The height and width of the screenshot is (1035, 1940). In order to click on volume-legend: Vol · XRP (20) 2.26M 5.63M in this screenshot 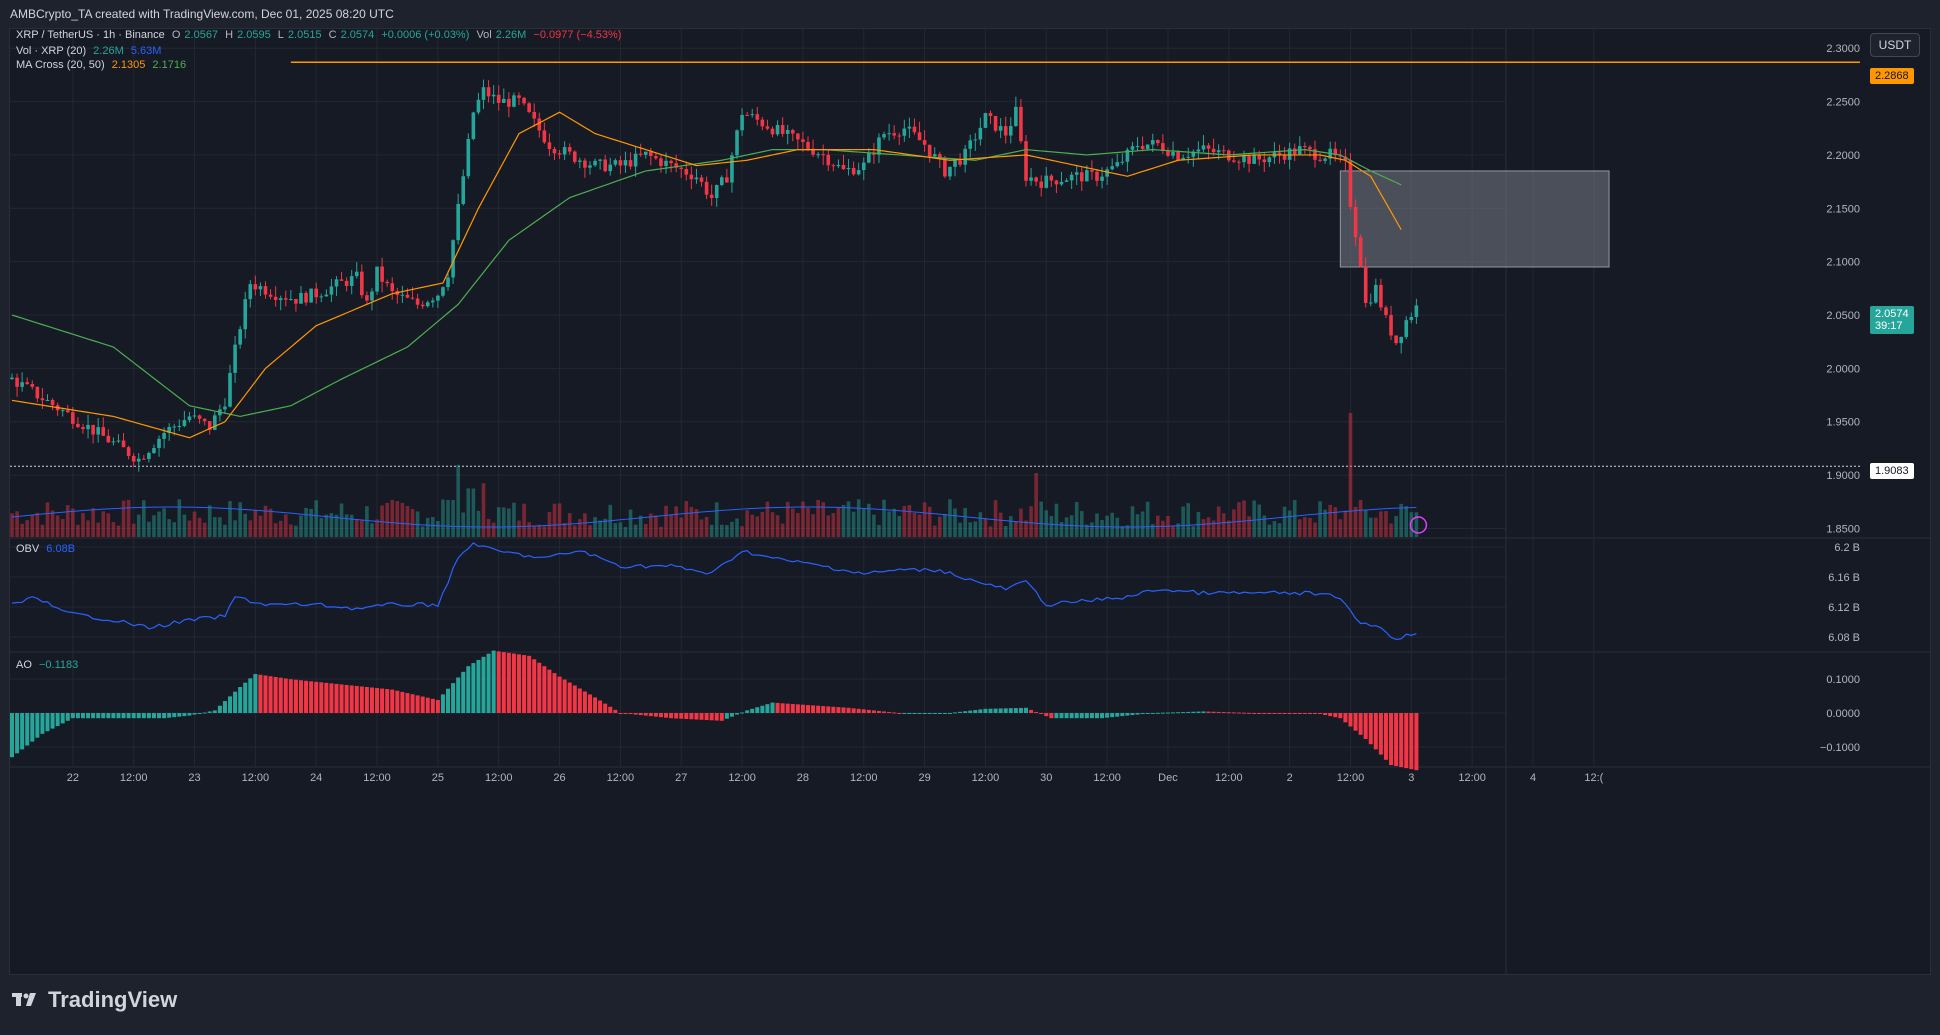, I will do `click(90, 51)`.